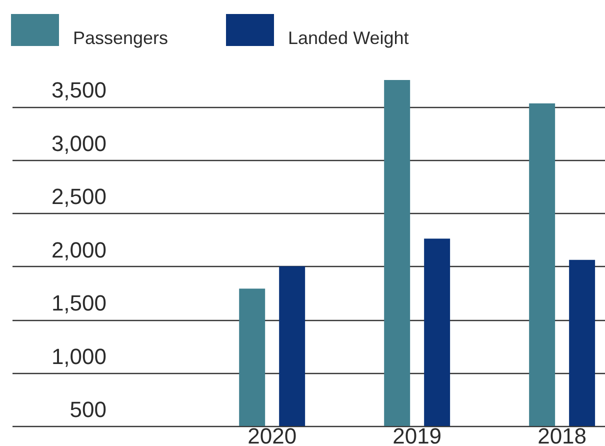 The image size is (605, 446). I want to click on legend-label: Landed Weight, so click(348, 38).